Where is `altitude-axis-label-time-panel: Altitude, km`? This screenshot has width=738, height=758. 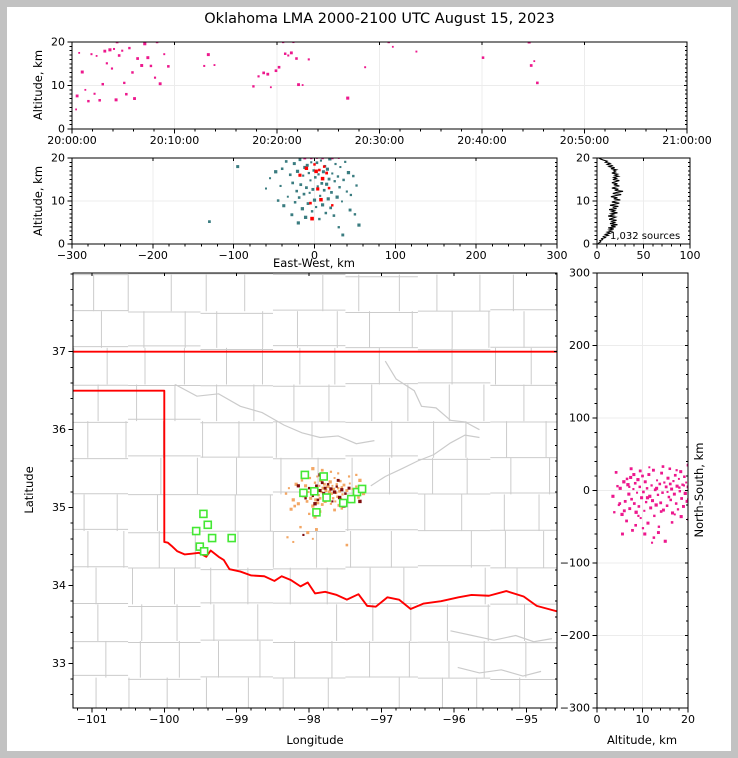
altitude-axis-label-time-panel: Altitude, km is located at coordinates (38, 85).